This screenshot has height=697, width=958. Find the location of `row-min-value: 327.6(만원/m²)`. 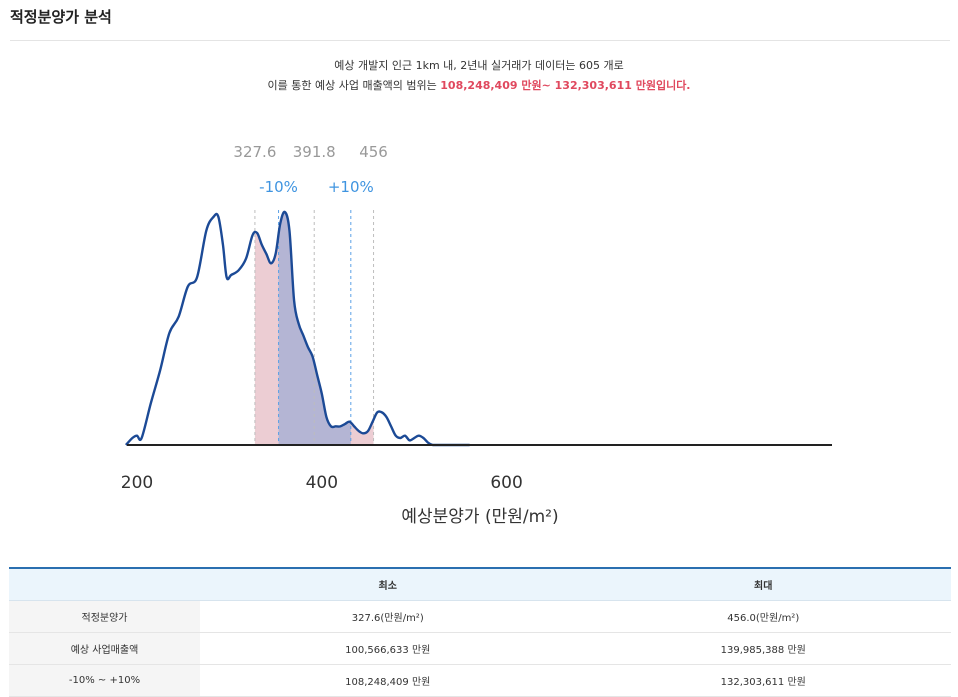

row-min-value: 327.6(만원/m²) is located at coordinates (388, 616).